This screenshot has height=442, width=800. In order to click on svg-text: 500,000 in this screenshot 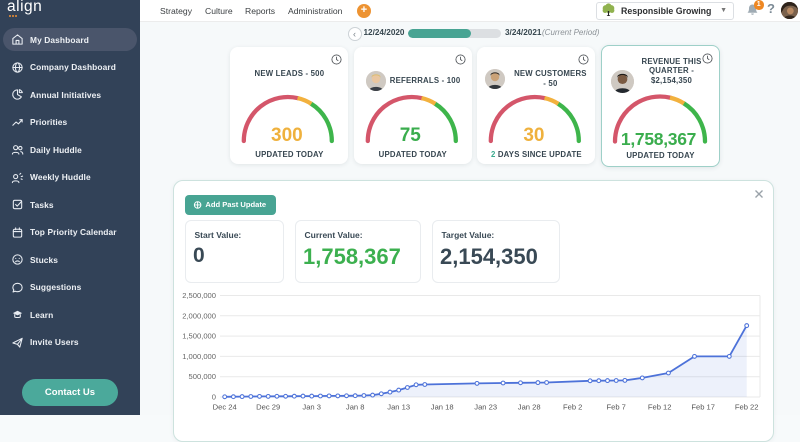, I will do `click(201, 376)`.